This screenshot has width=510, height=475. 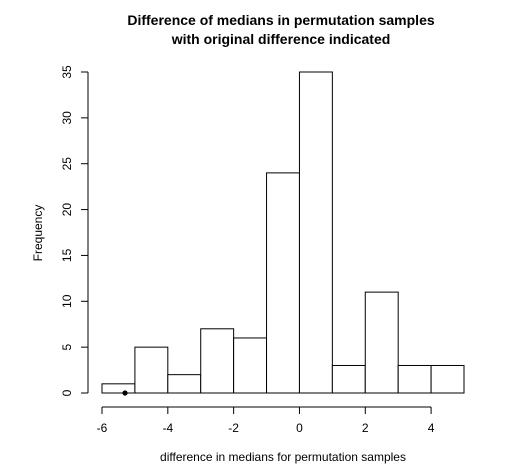 What do you see at coordinates (266, 420) in the screenshot?
I see `x-axis: -6 -4 -2 0 2 4` at bounding box center [266, 420].